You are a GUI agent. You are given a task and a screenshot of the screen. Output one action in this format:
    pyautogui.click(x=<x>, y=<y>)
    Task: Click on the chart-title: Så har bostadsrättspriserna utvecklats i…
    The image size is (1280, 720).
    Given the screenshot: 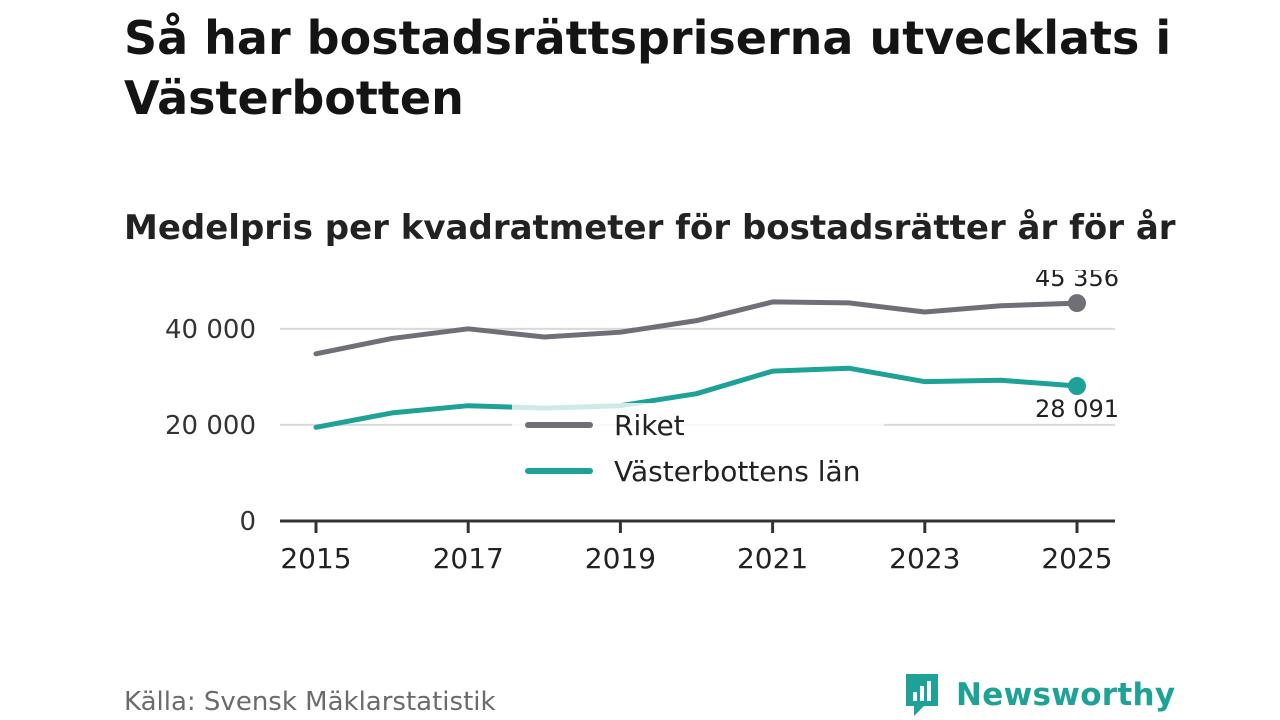 What is the action you would take?
    pyautogui.click(x=648, y=68)
    